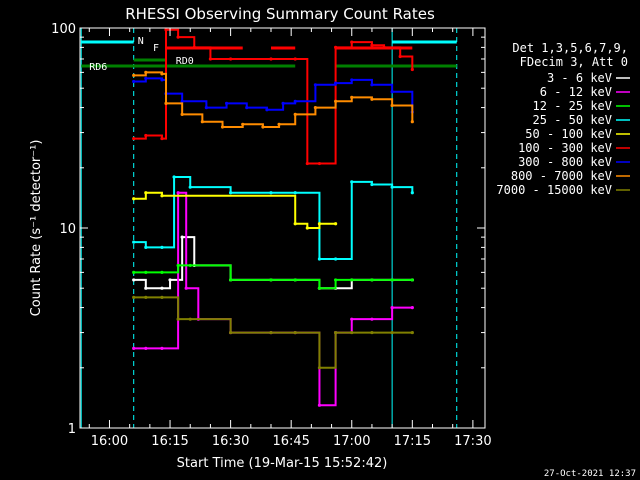 This screenshot has width=640, height=480. What do you see at coordinates (156, 48) in the screenshot?
I see `flare-label: F` at bounding box center [156, 48].